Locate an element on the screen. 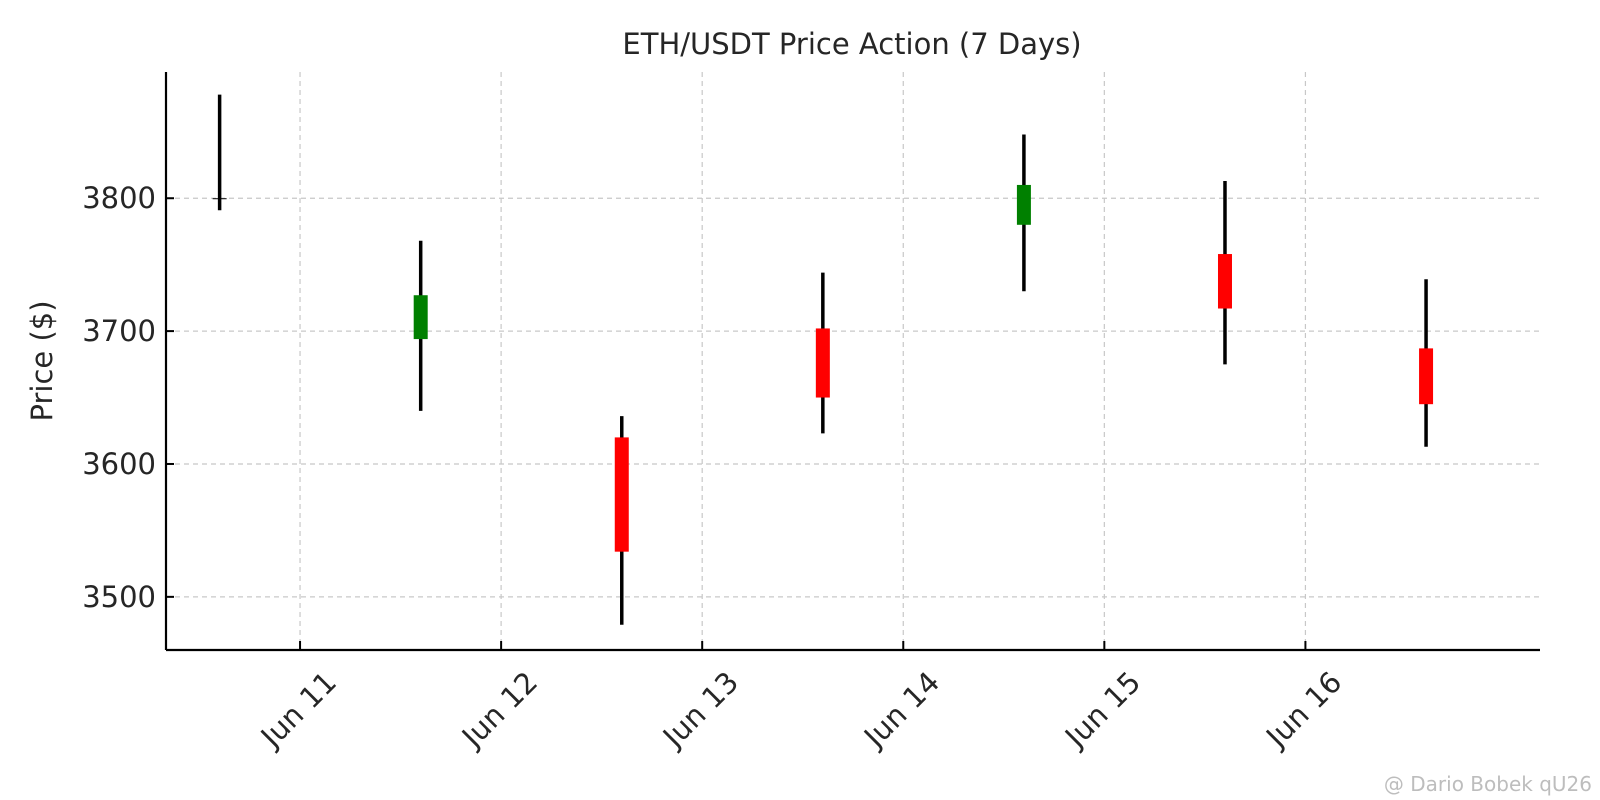  x-tick-label: Jun 11 is located at coordinates (298, 710).